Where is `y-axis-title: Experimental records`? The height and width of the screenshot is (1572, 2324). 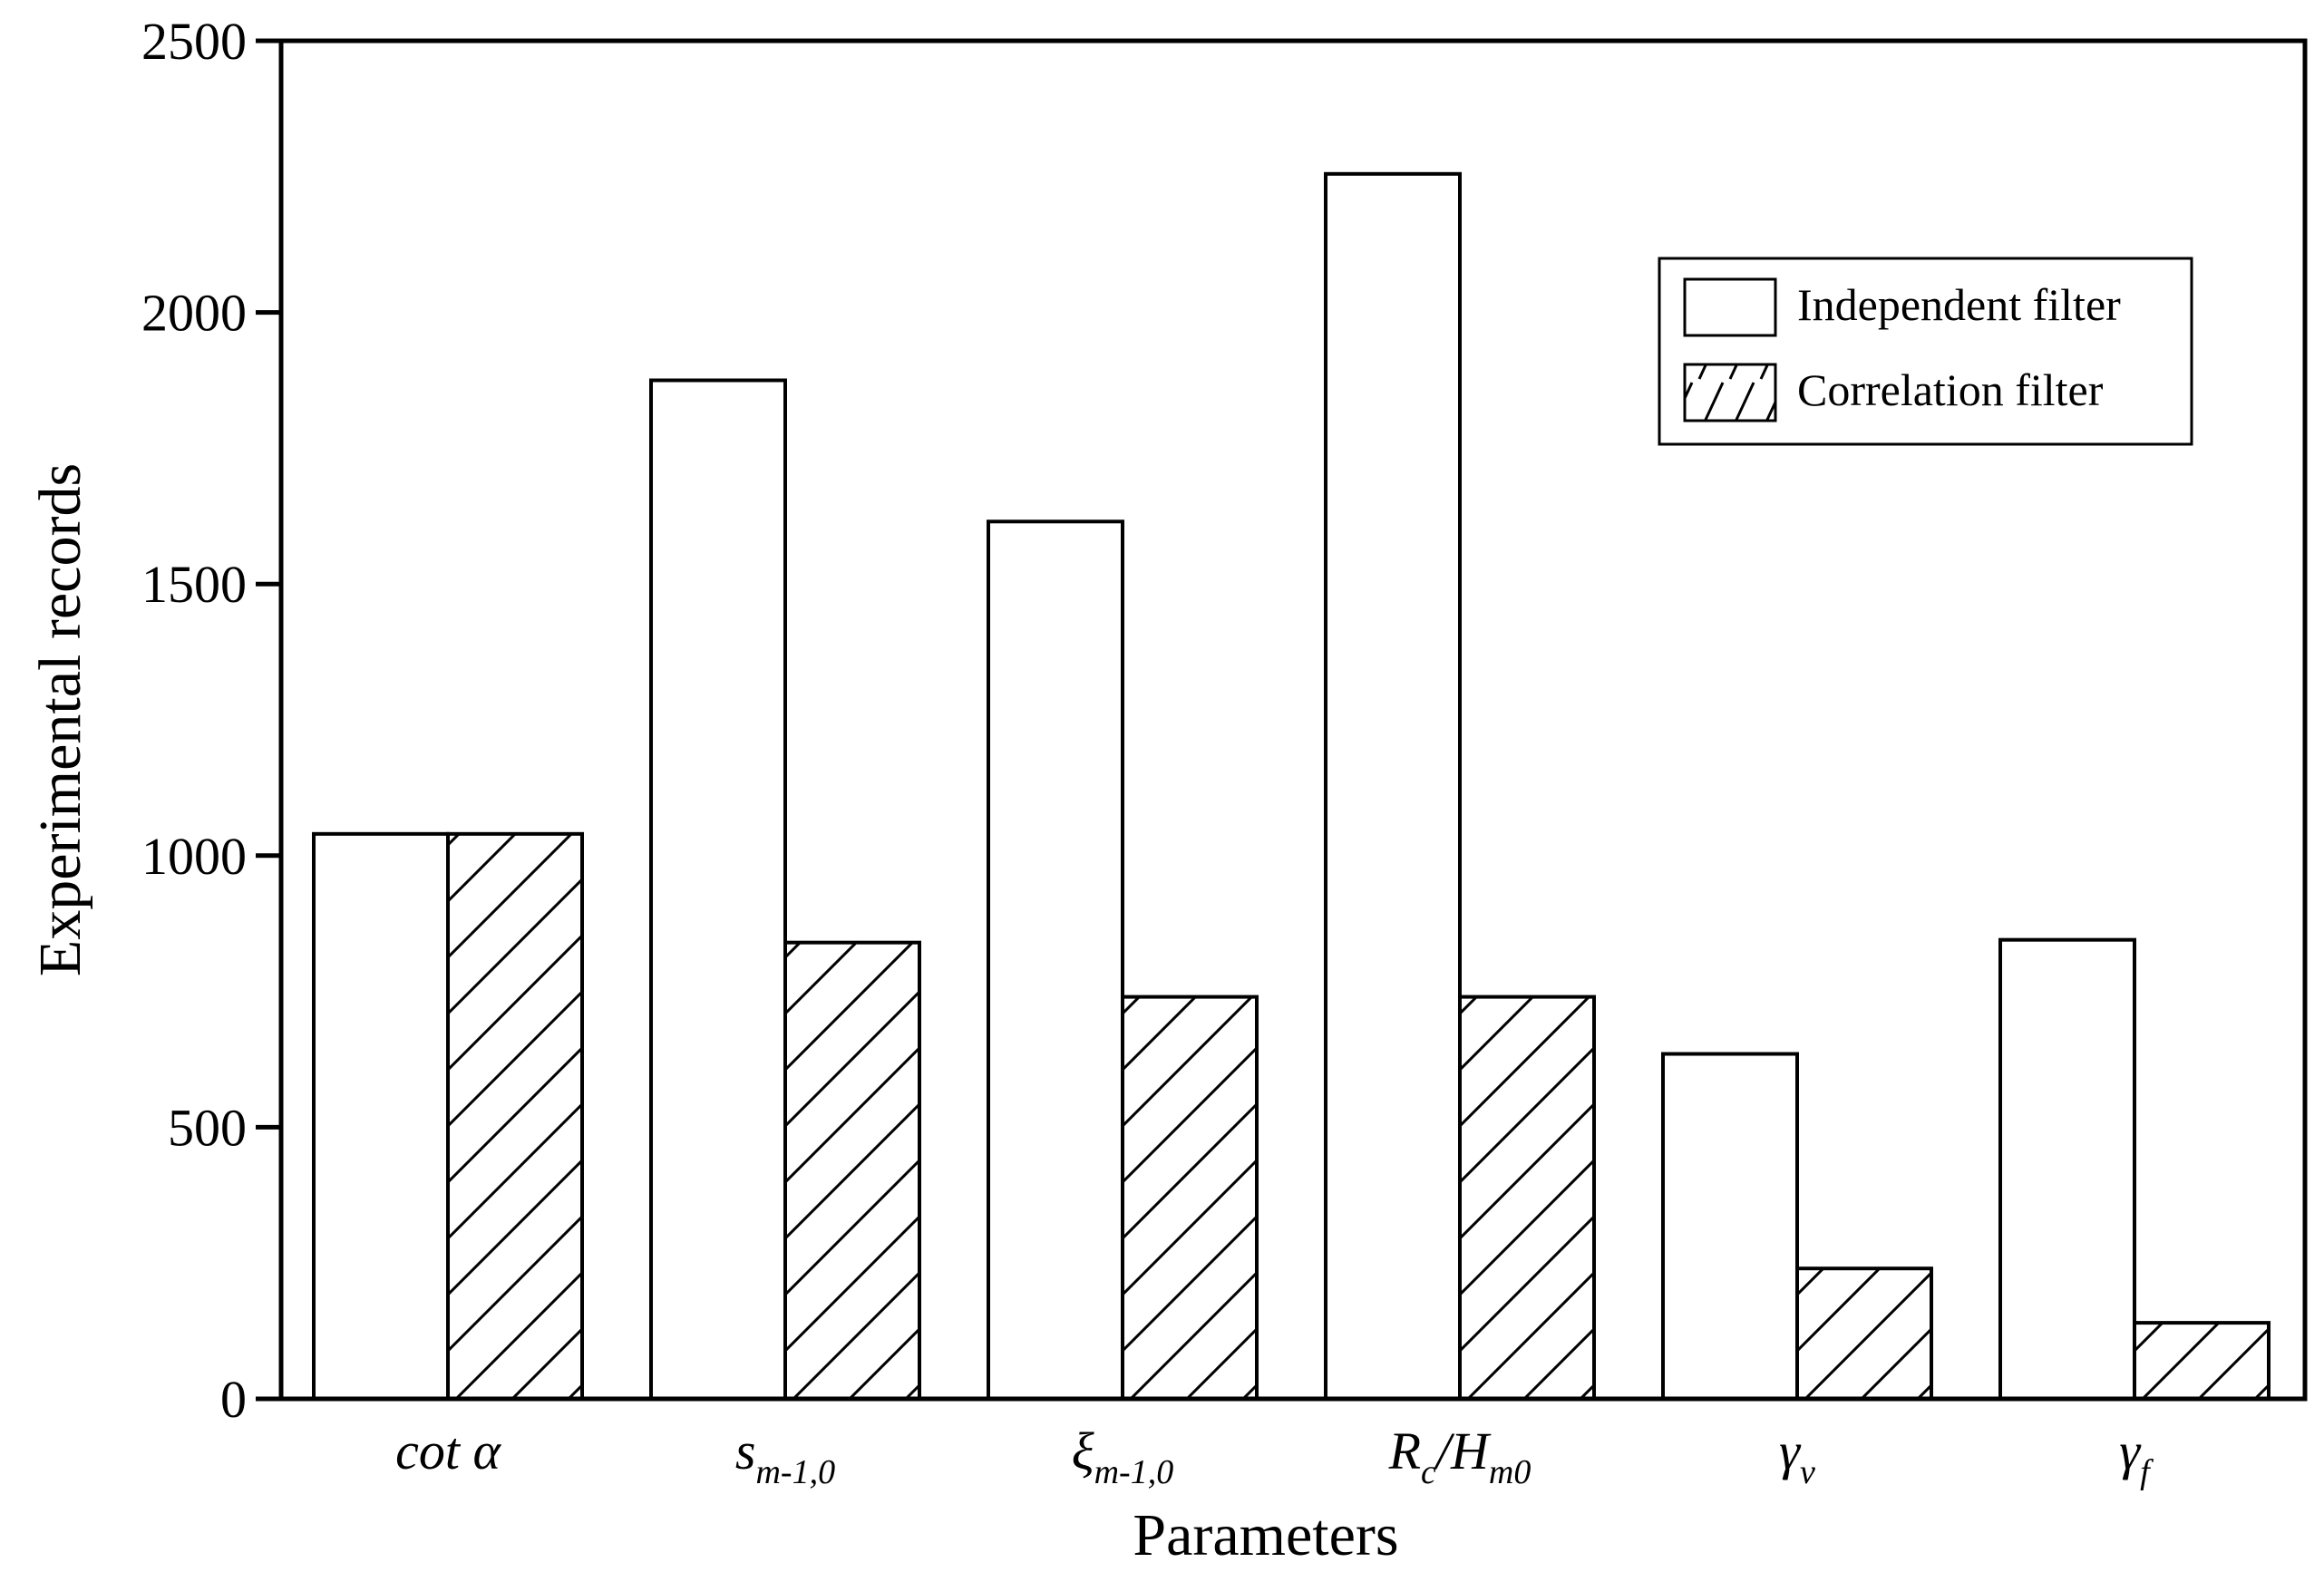
y-axis-title: Experimental records is located at coordinates (60, 719).